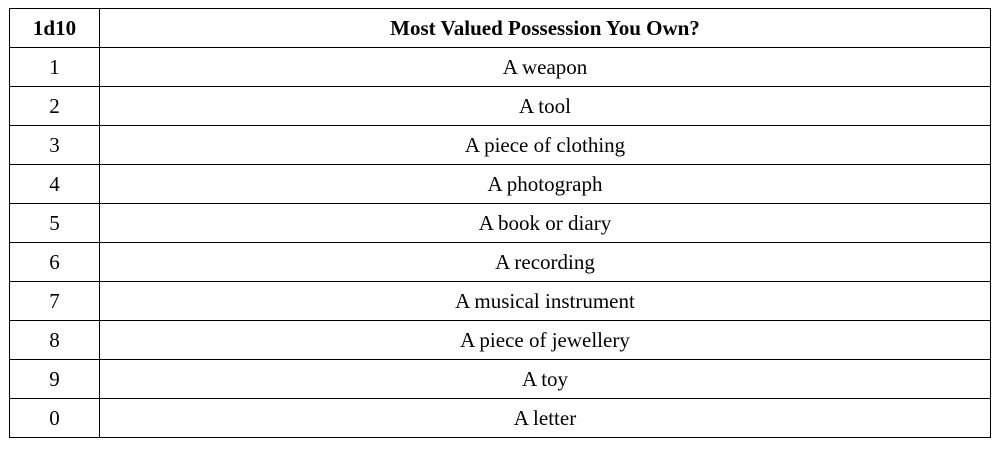  I want to click on table-row: 0 A letter, so click(500, 418).